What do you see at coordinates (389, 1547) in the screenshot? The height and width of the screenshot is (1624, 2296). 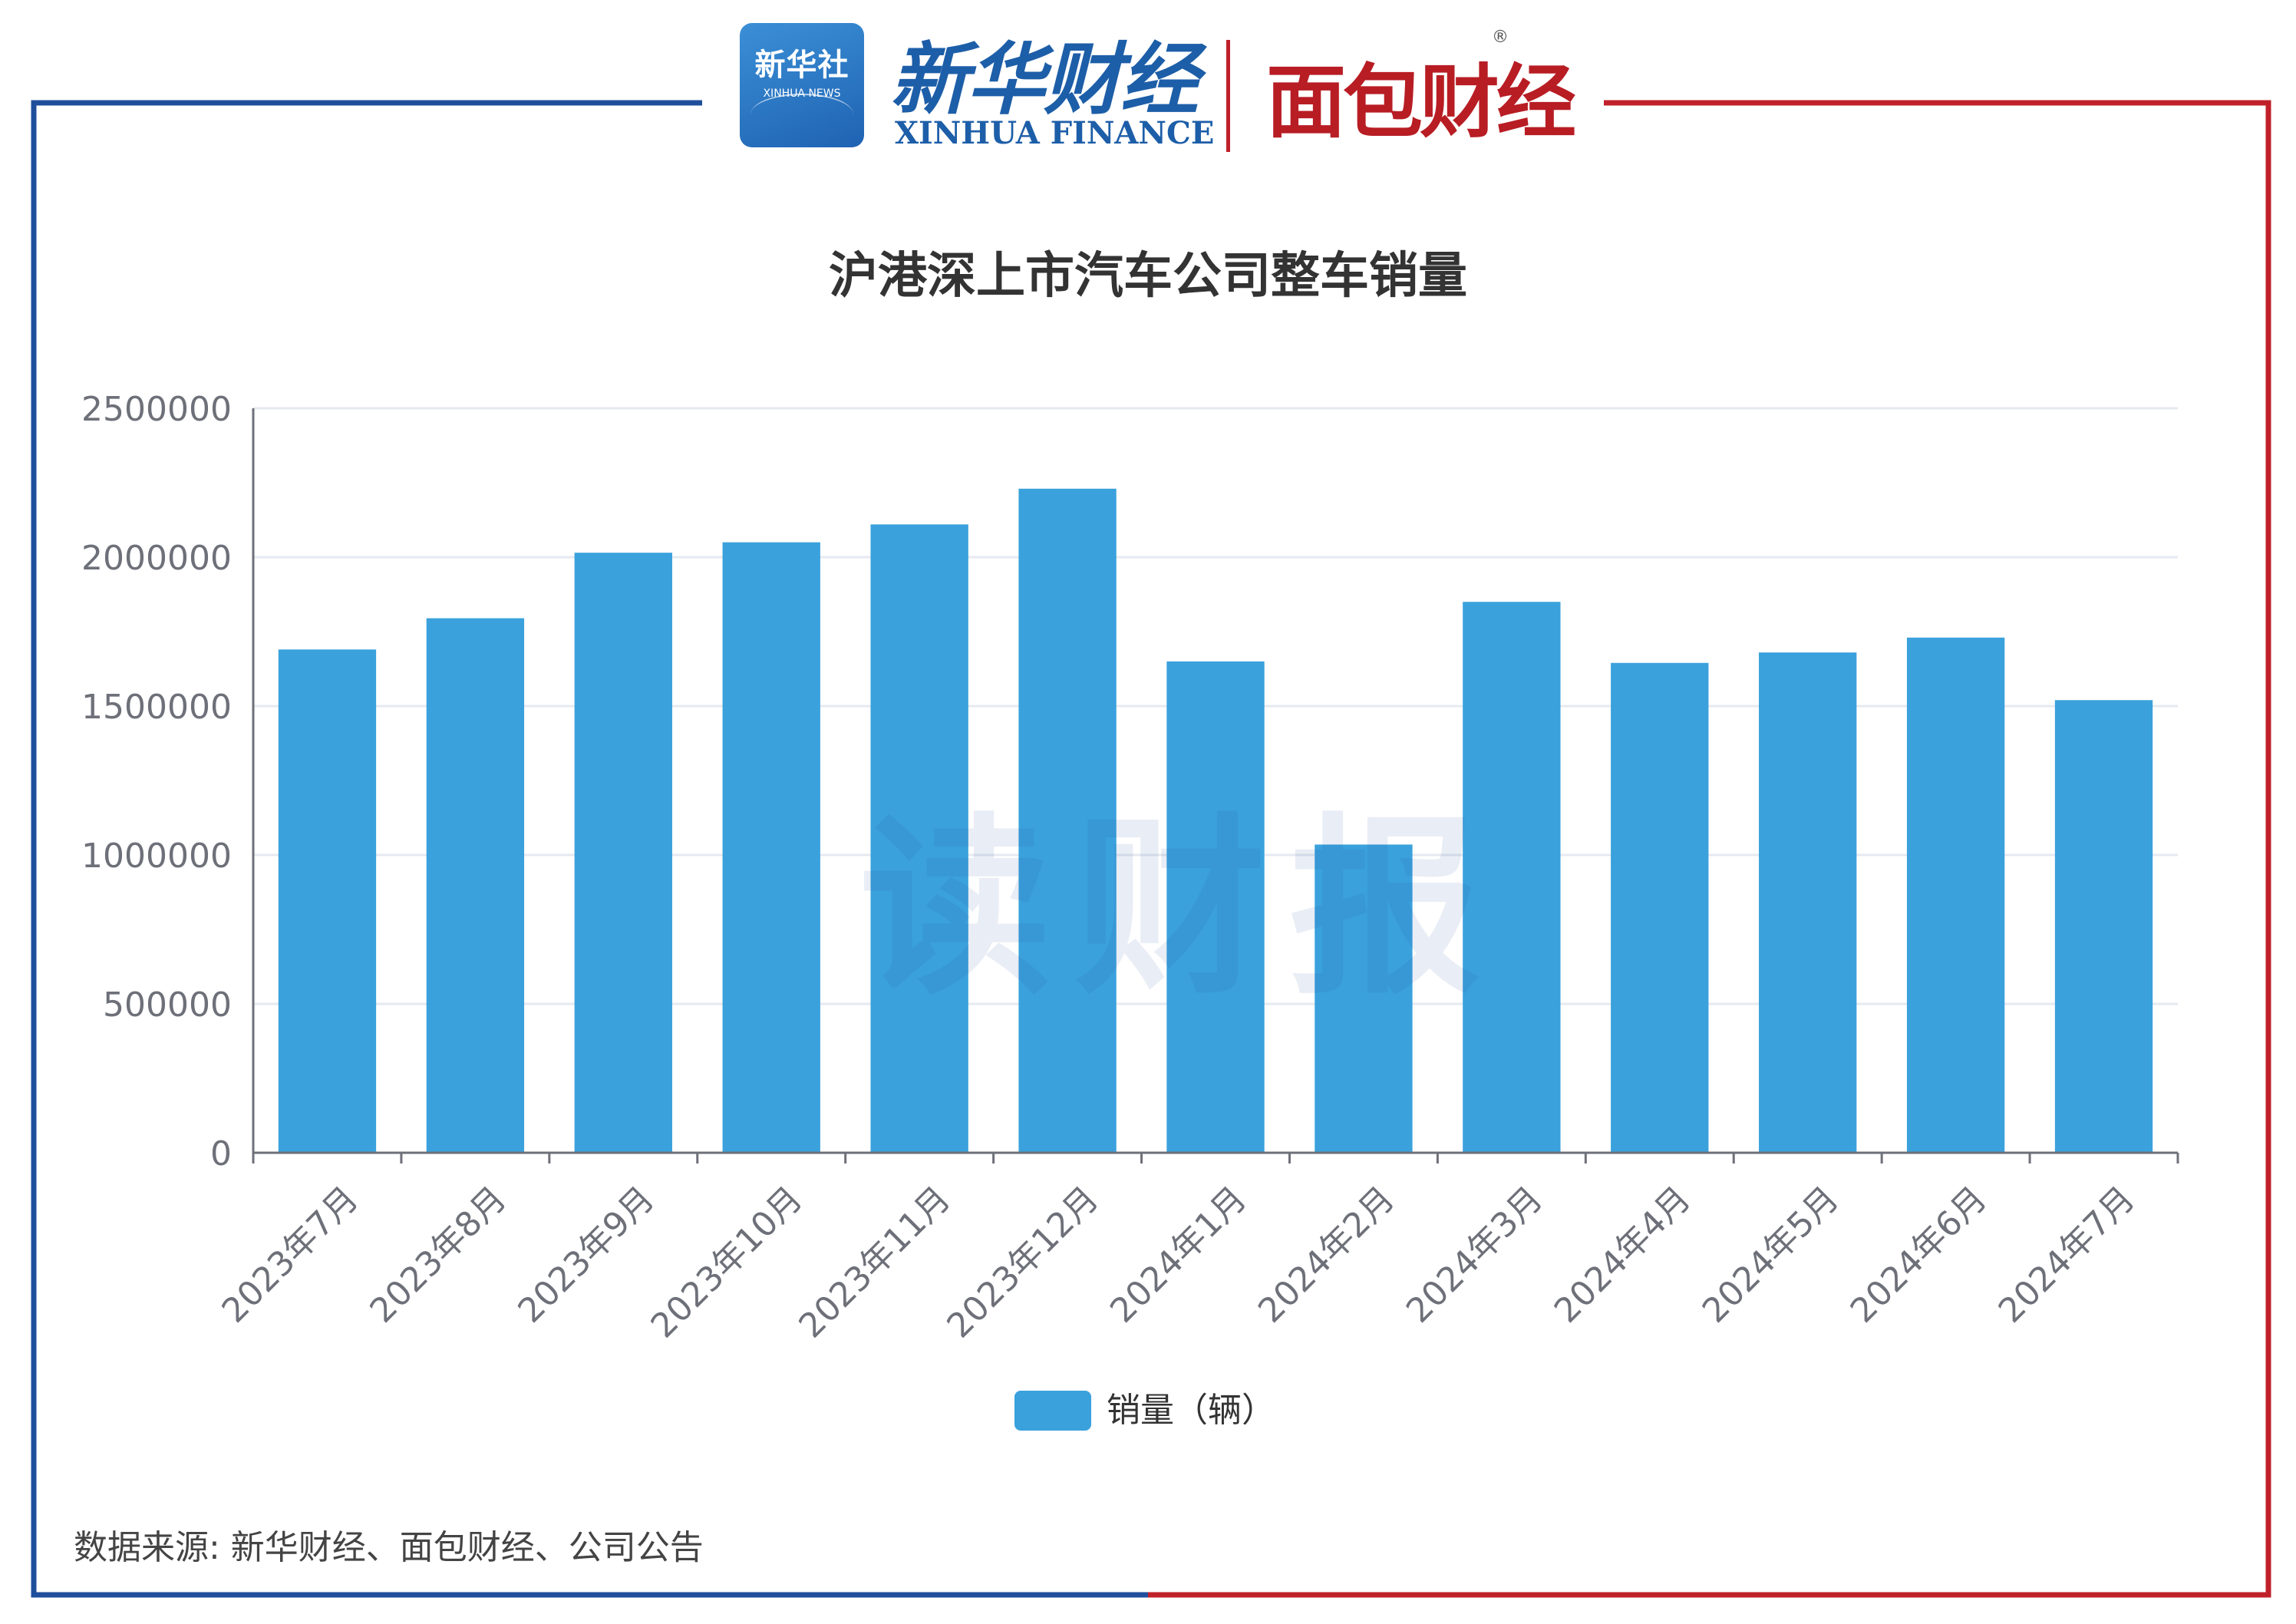 I see `source-note: 数据来源: 新华财经、面包财经、公司公告` at bounding box center [389, 1547].